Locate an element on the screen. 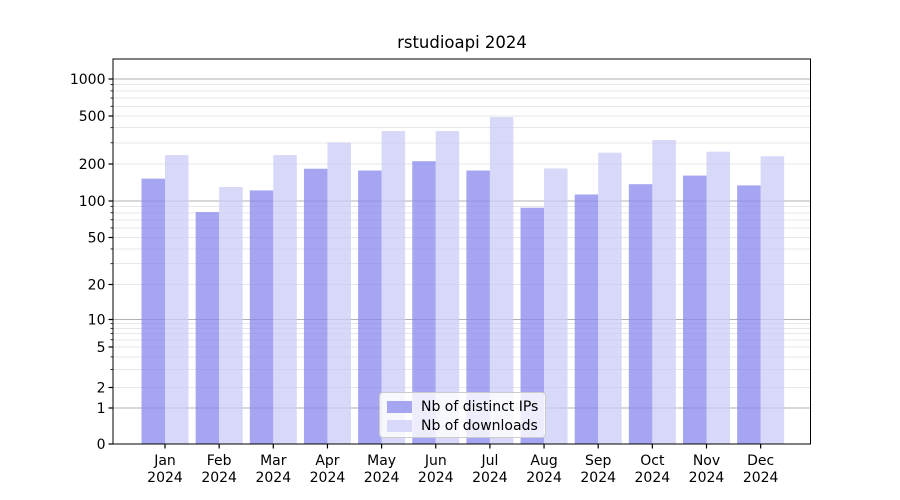  y-tick-label: 1 is located at coordinates (101, 409).